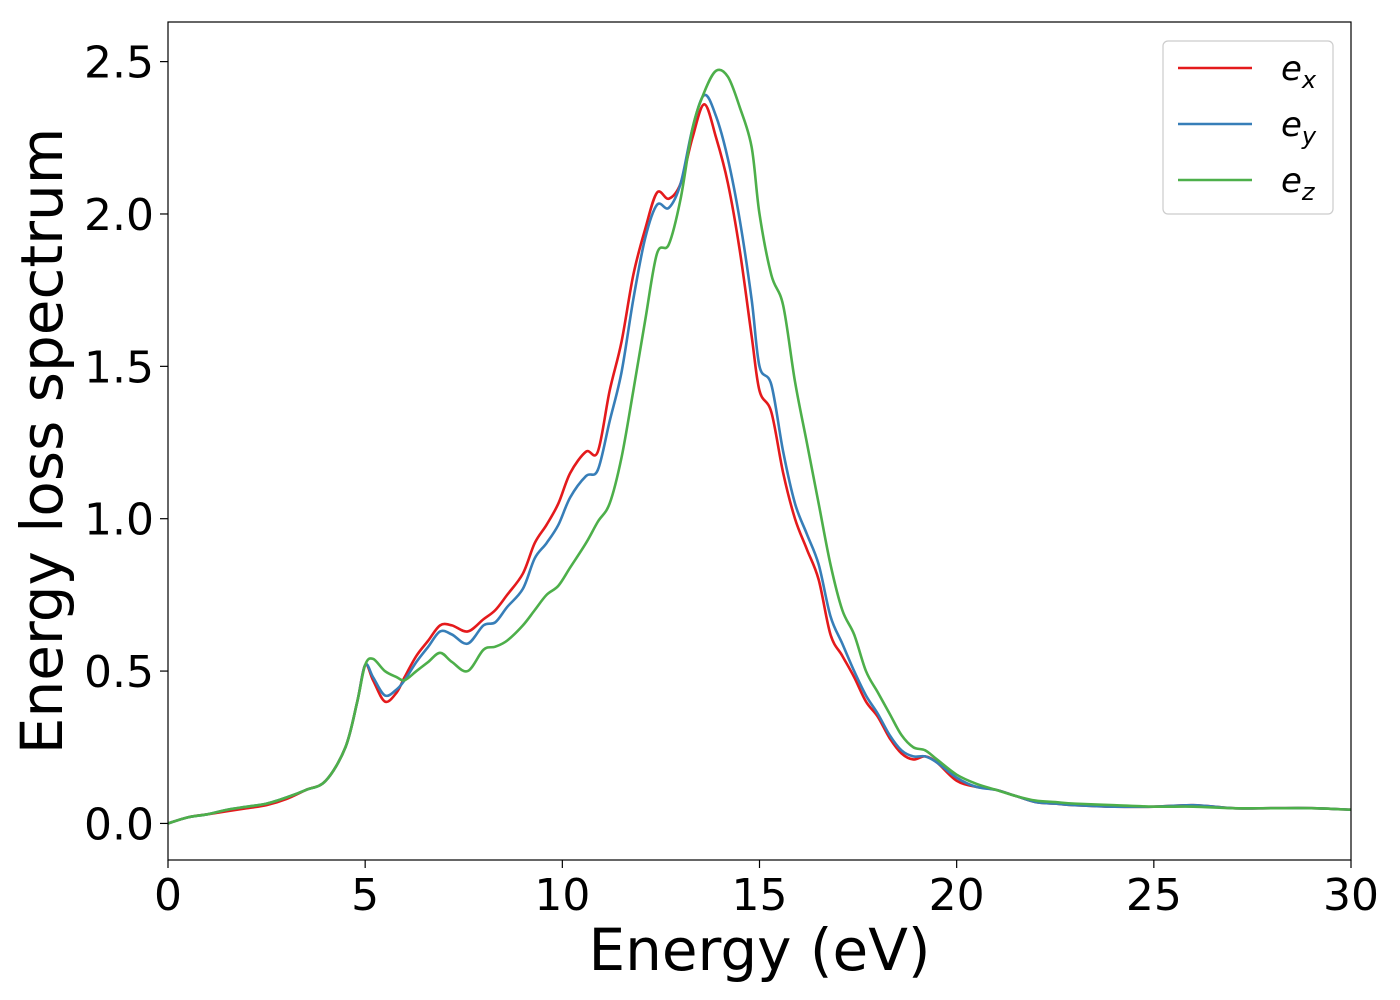 The width and height of the screenshot is (1400, 1000). What do you see at coordinates (1351, 895) in the screenshot?
I see `x-tick-label: 30` at bounding box center [1351, 895].